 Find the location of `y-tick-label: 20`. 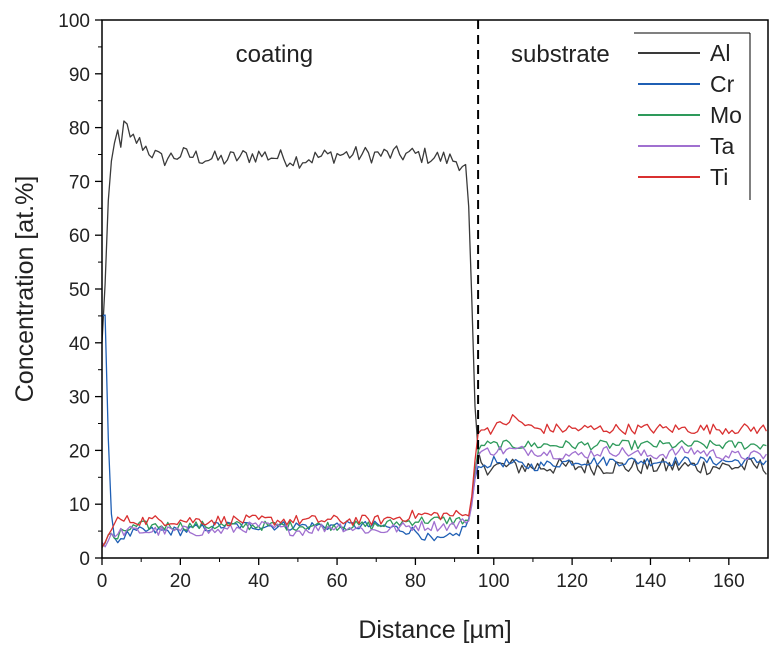

y-tick-label: 20 is located at coordinates (79, 451).